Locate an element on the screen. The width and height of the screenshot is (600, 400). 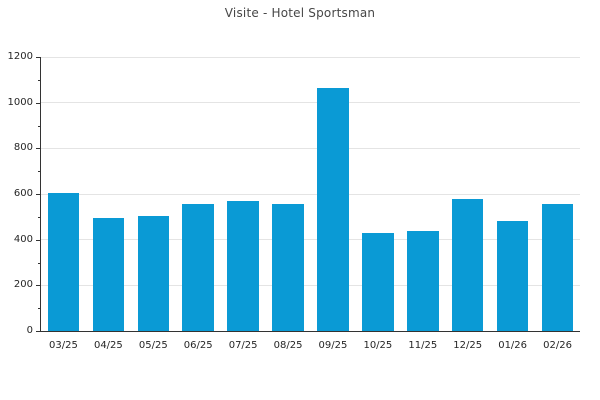
chart-title: Visite - Hotel Sportsman is located at coordinates (300, 13).